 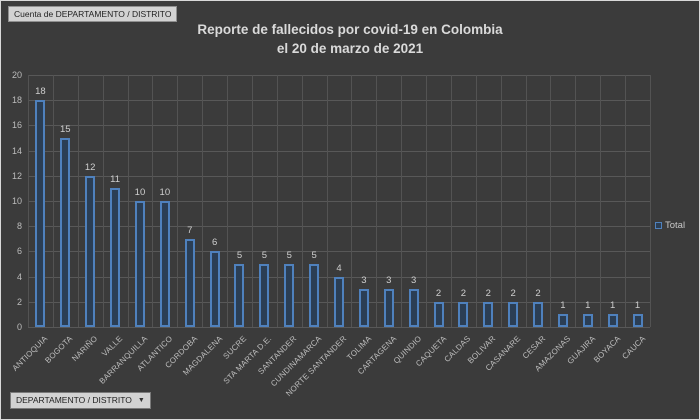 I want to click on chart-bar-bolivar, so click(x=488, y=314).